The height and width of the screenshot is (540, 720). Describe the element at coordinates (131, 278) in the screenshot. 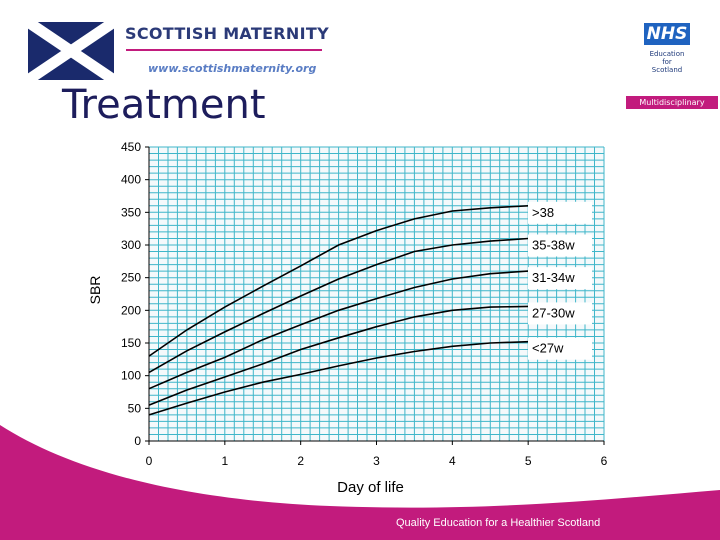

I see `y-tick-label: 250` at that location.